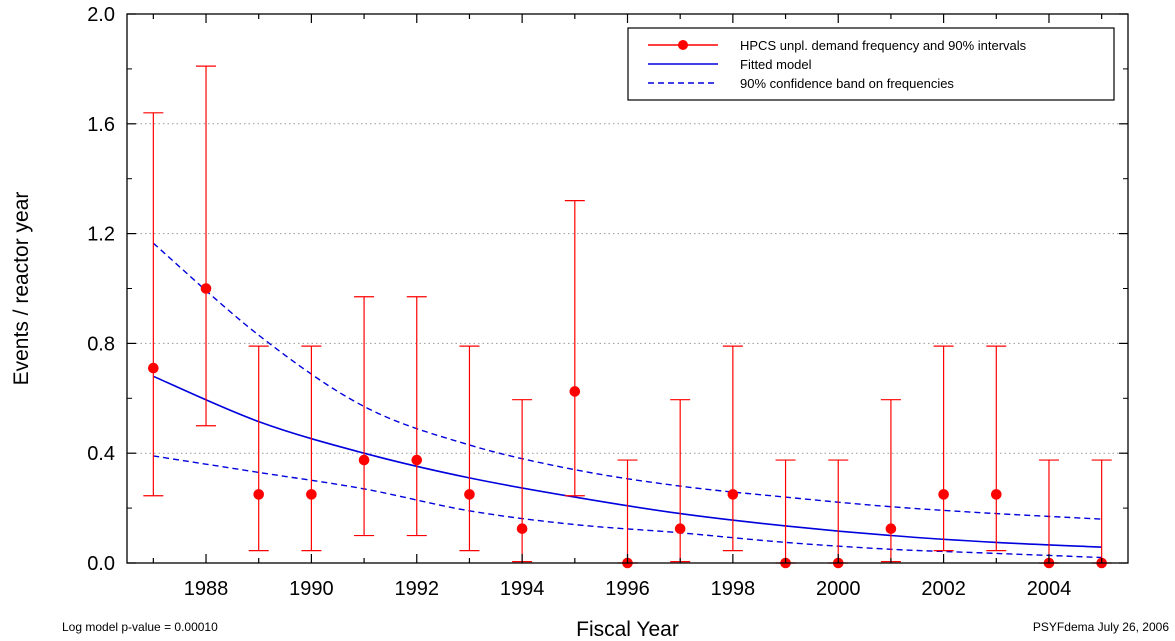 The width and height of the screenshot is (1175, 641). I want to click on file-date-note: PSYFdema July 26, 2006, so click(1100, 627).